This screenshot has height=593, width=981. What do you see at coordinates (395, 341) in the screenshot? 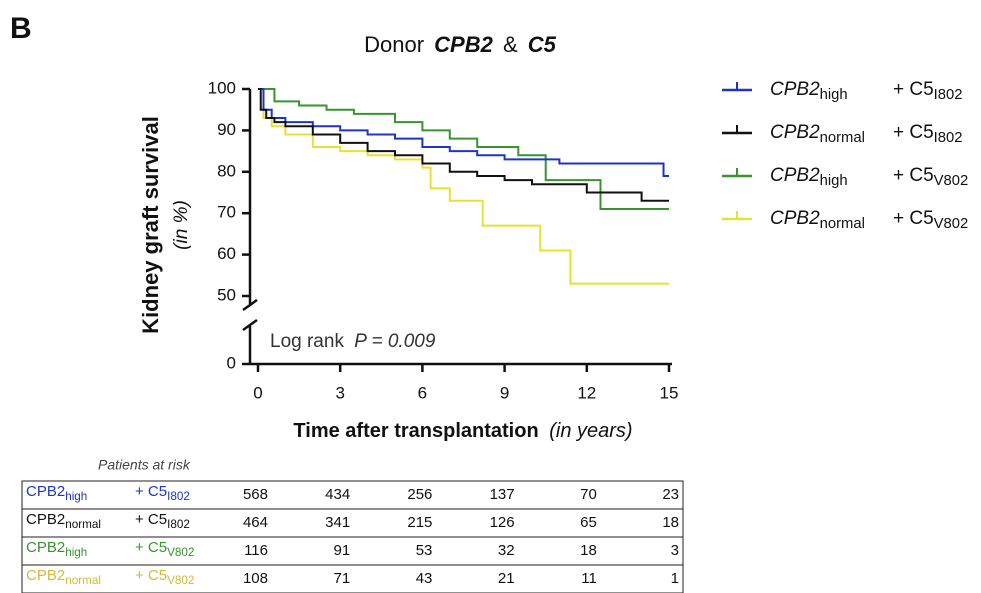
I see `annotation-part: P = 0.009` at bounding box center [395, 341].